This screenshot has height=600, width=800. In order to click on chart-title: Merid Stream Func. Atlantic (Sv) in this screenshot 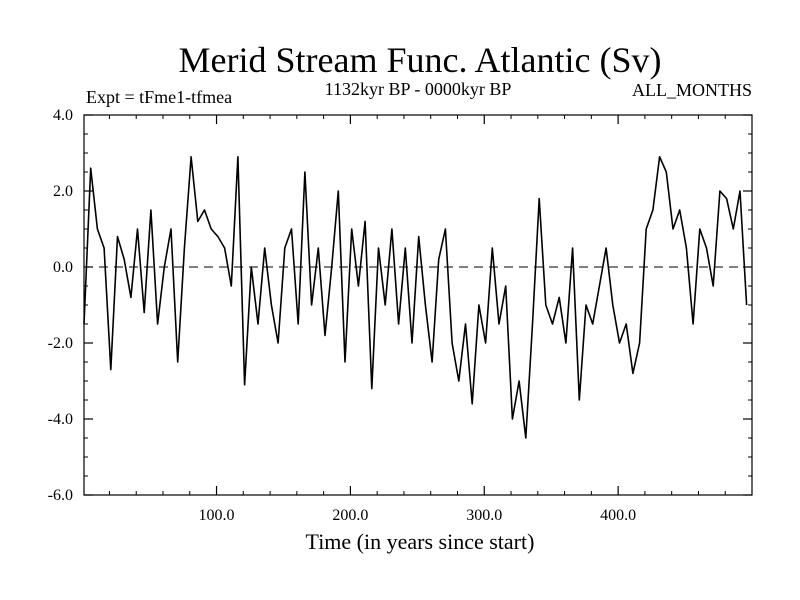, I will do `click(420, 60)`.